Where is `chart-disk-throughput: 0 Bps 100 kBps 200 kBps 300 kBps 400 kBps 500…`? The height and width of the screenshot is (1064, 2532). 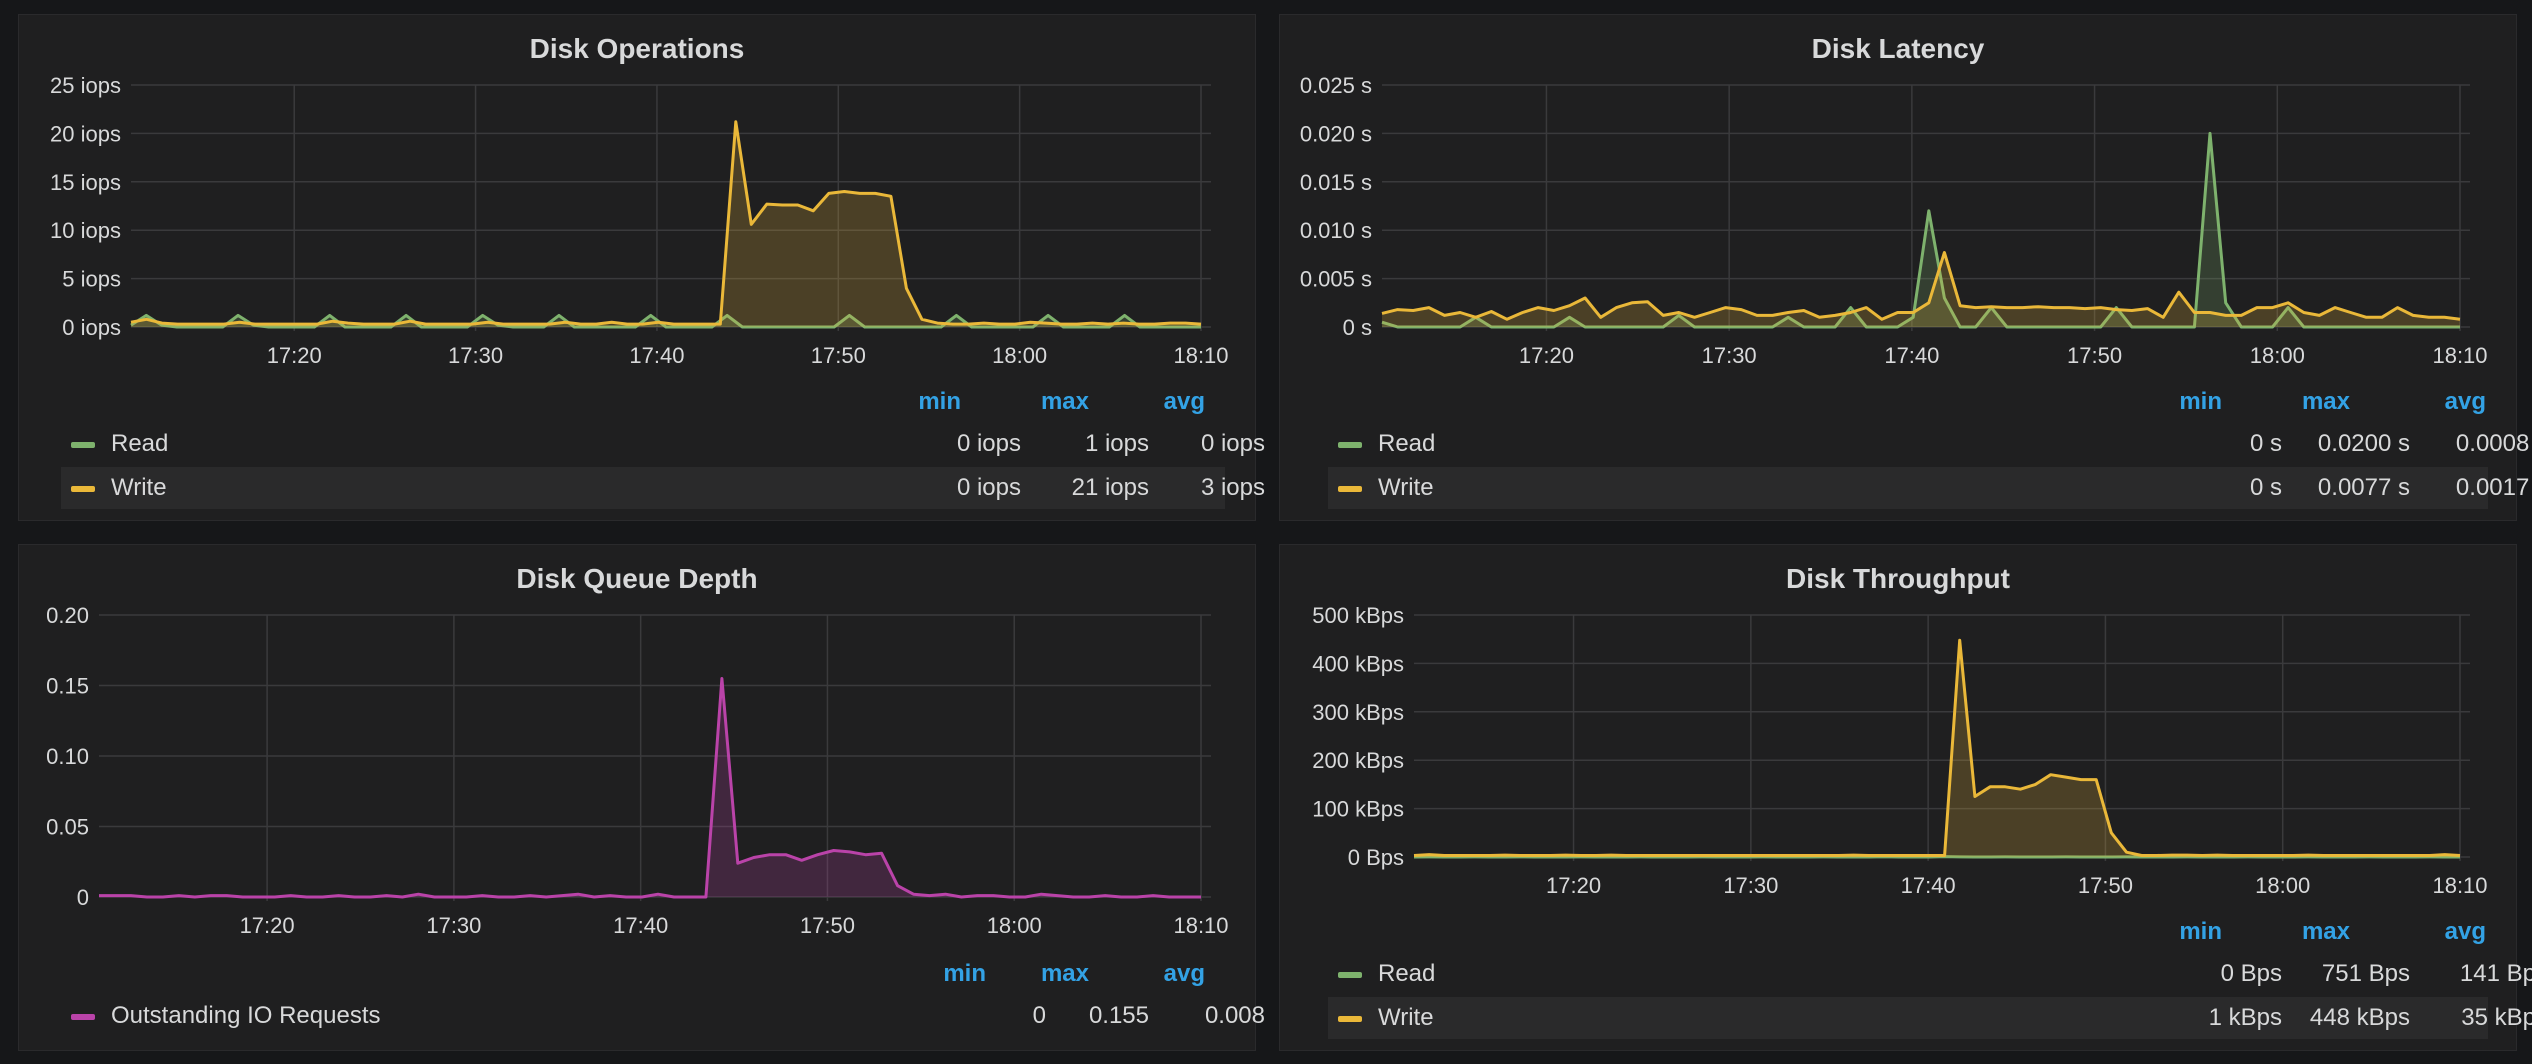 chart-disk-throughput: 0 Bps 100 kBps 200 kBps 300 kBps 400 kBps 500… is located at coordinates (1899, 750).